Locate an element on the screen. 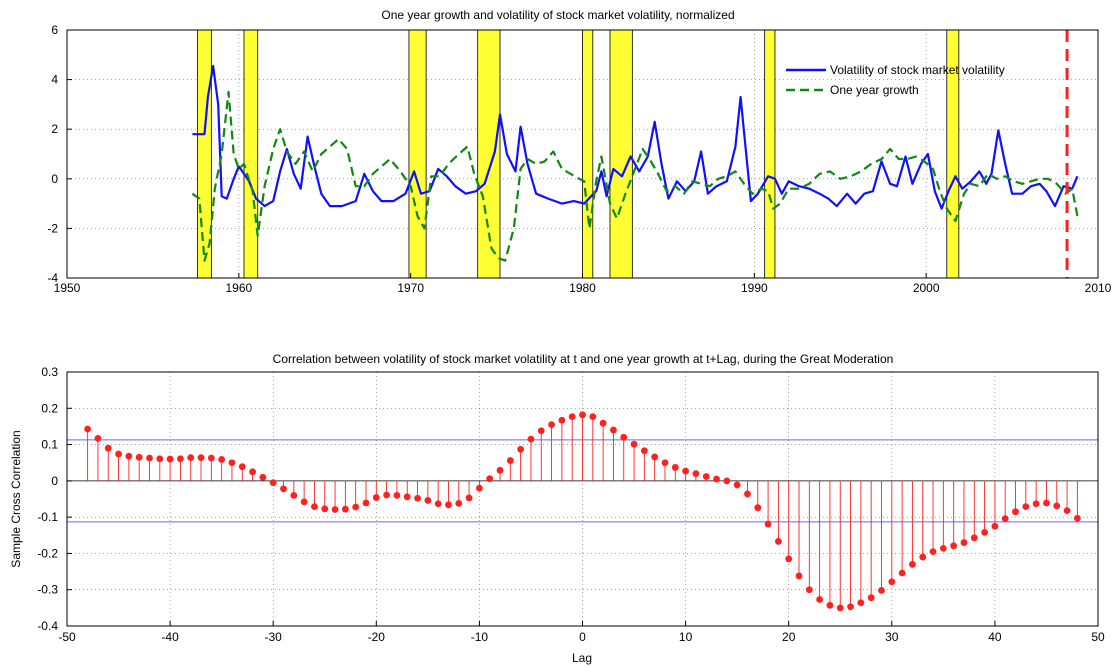  tick-label-x-bottom-10: 50 is located at coordinates (1098, 637).